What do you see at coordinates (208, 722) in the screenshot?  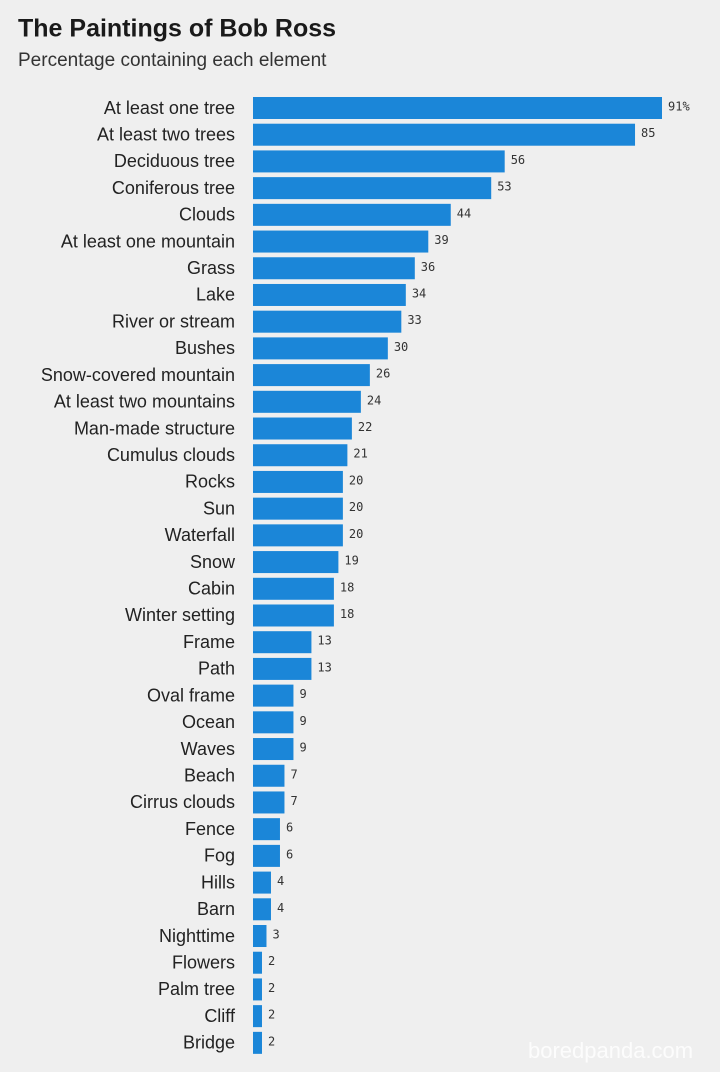 I see `category-label: Ocean` at bounding box center [208, 722].